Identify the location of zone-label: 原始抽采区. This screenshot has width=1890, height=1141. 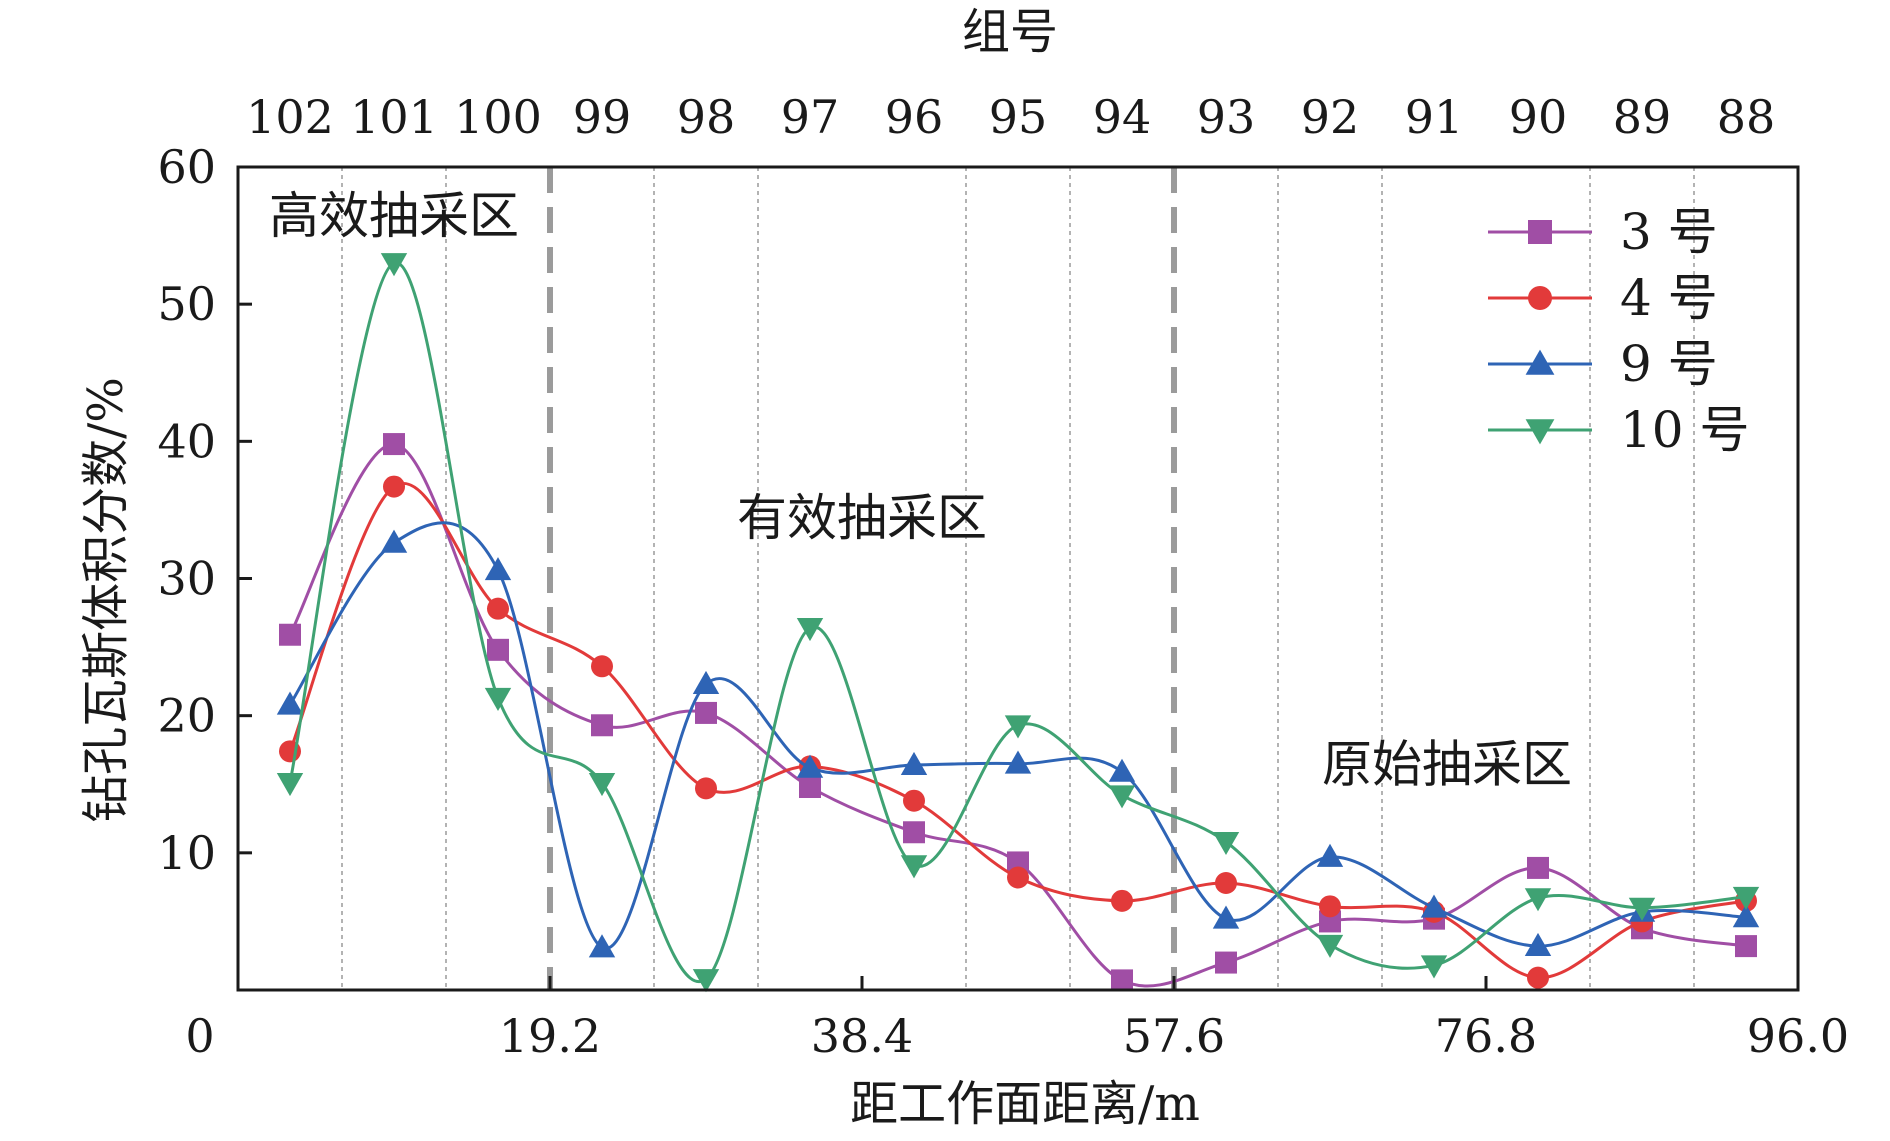
(1447, 765).